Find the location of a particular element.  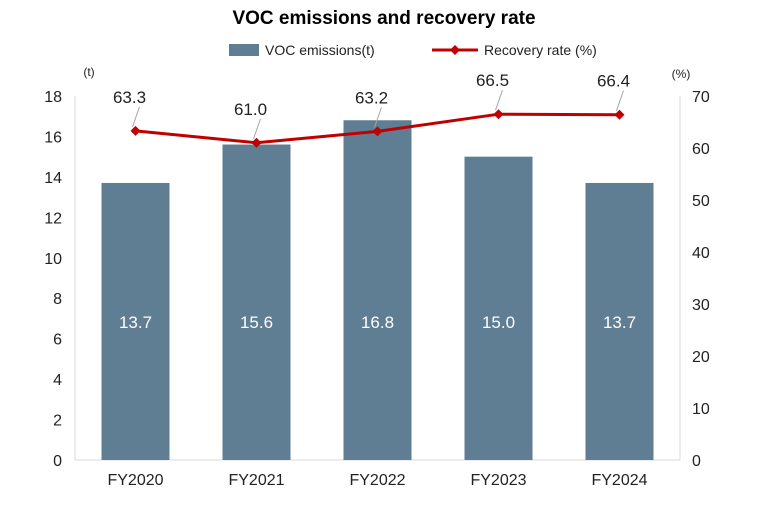

bar-value-label: 15.6 is located at coordinates (256, 322).